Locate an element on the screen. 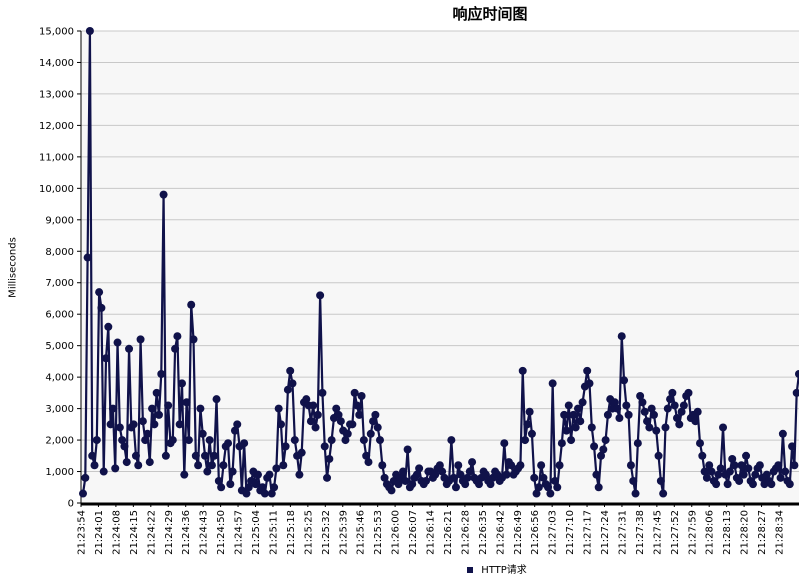 This screenshot has width=799, height=585. y-tick-label: 15,000 is located at coordinates (56, 32).